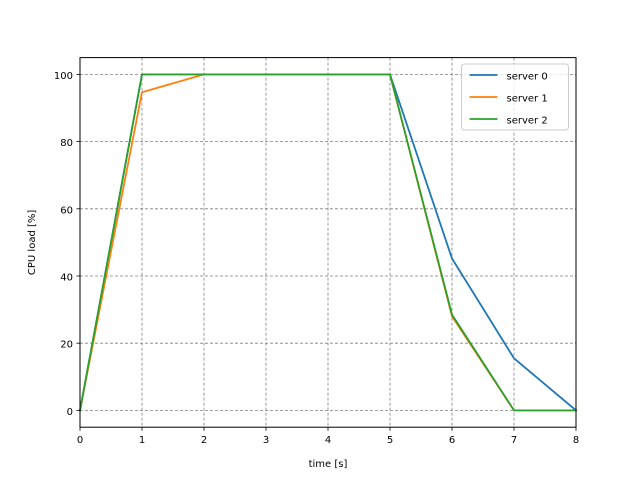 The image size is (640, 480). I want to click on x-tick-label: 0, so click(80, 440).